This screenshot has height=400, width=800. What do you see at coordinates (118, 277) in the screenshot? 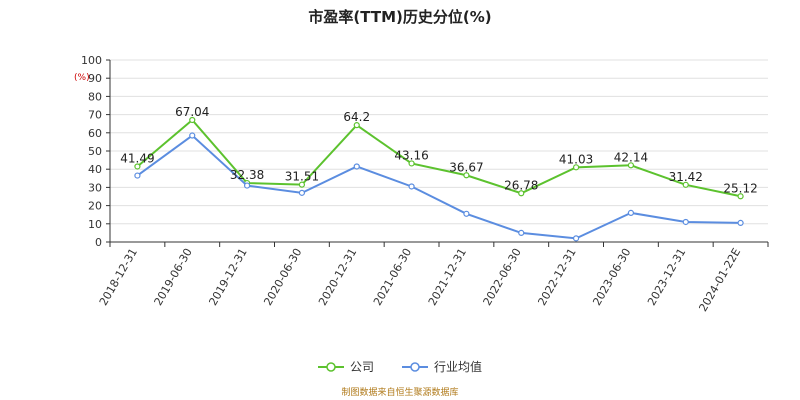
I see `x-tick-label: 2018-12-31` at bounding box center [118, 277].